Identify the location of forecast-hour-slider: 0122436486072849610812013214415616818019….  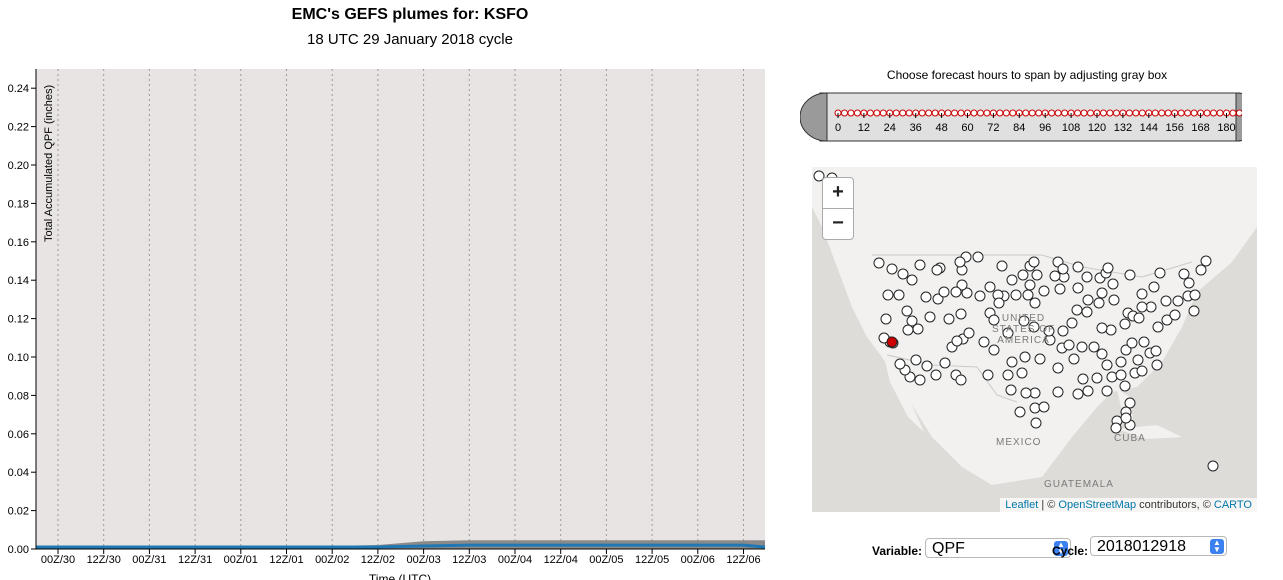
(1021, 119).